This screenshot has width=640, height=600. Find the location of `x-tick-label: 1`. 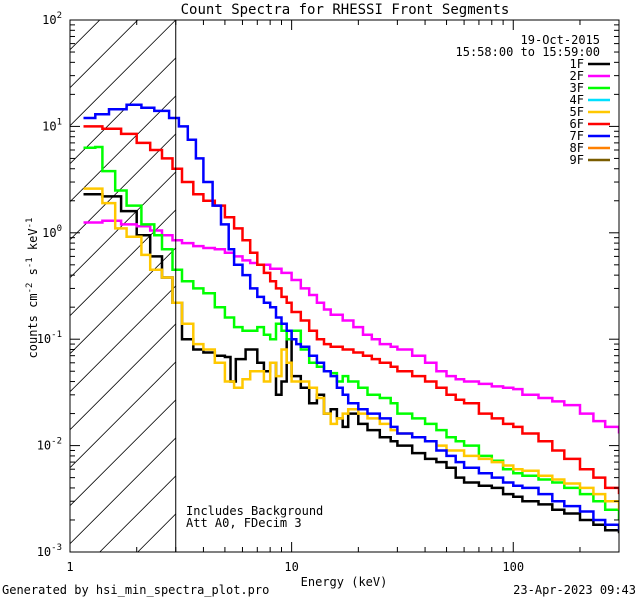

x-tick-label: 1 is located at coordinates (69, 567).